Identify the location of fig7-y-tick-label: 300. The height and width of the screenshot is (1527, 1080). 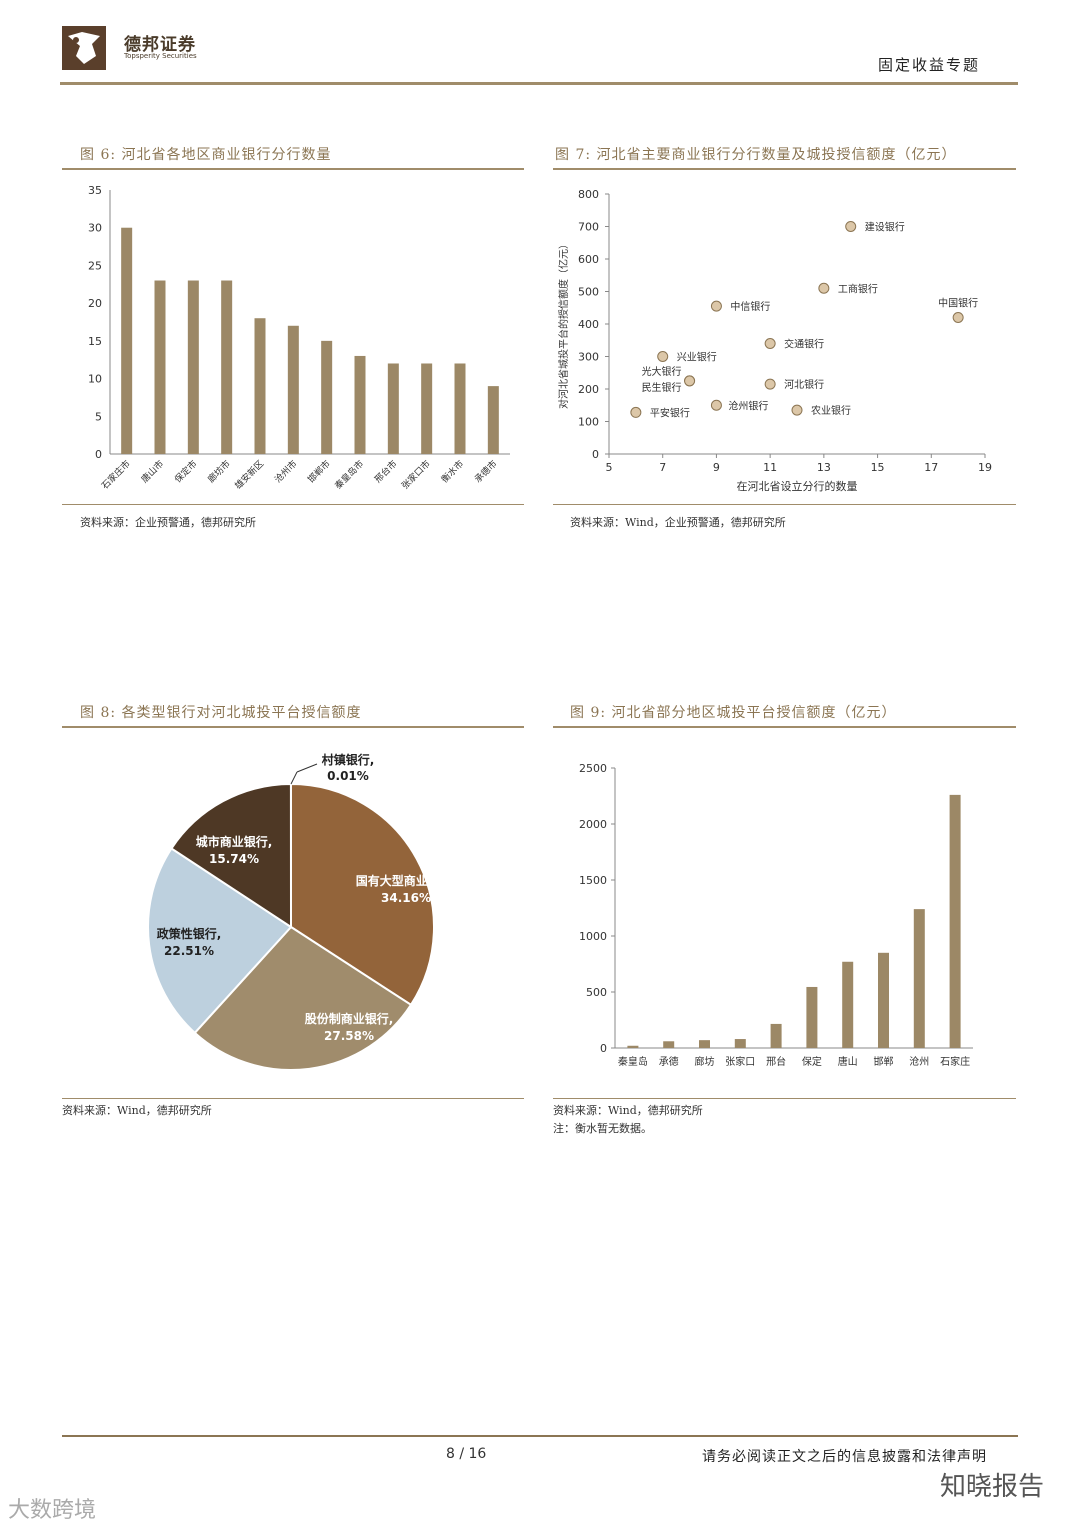
(588, 357).